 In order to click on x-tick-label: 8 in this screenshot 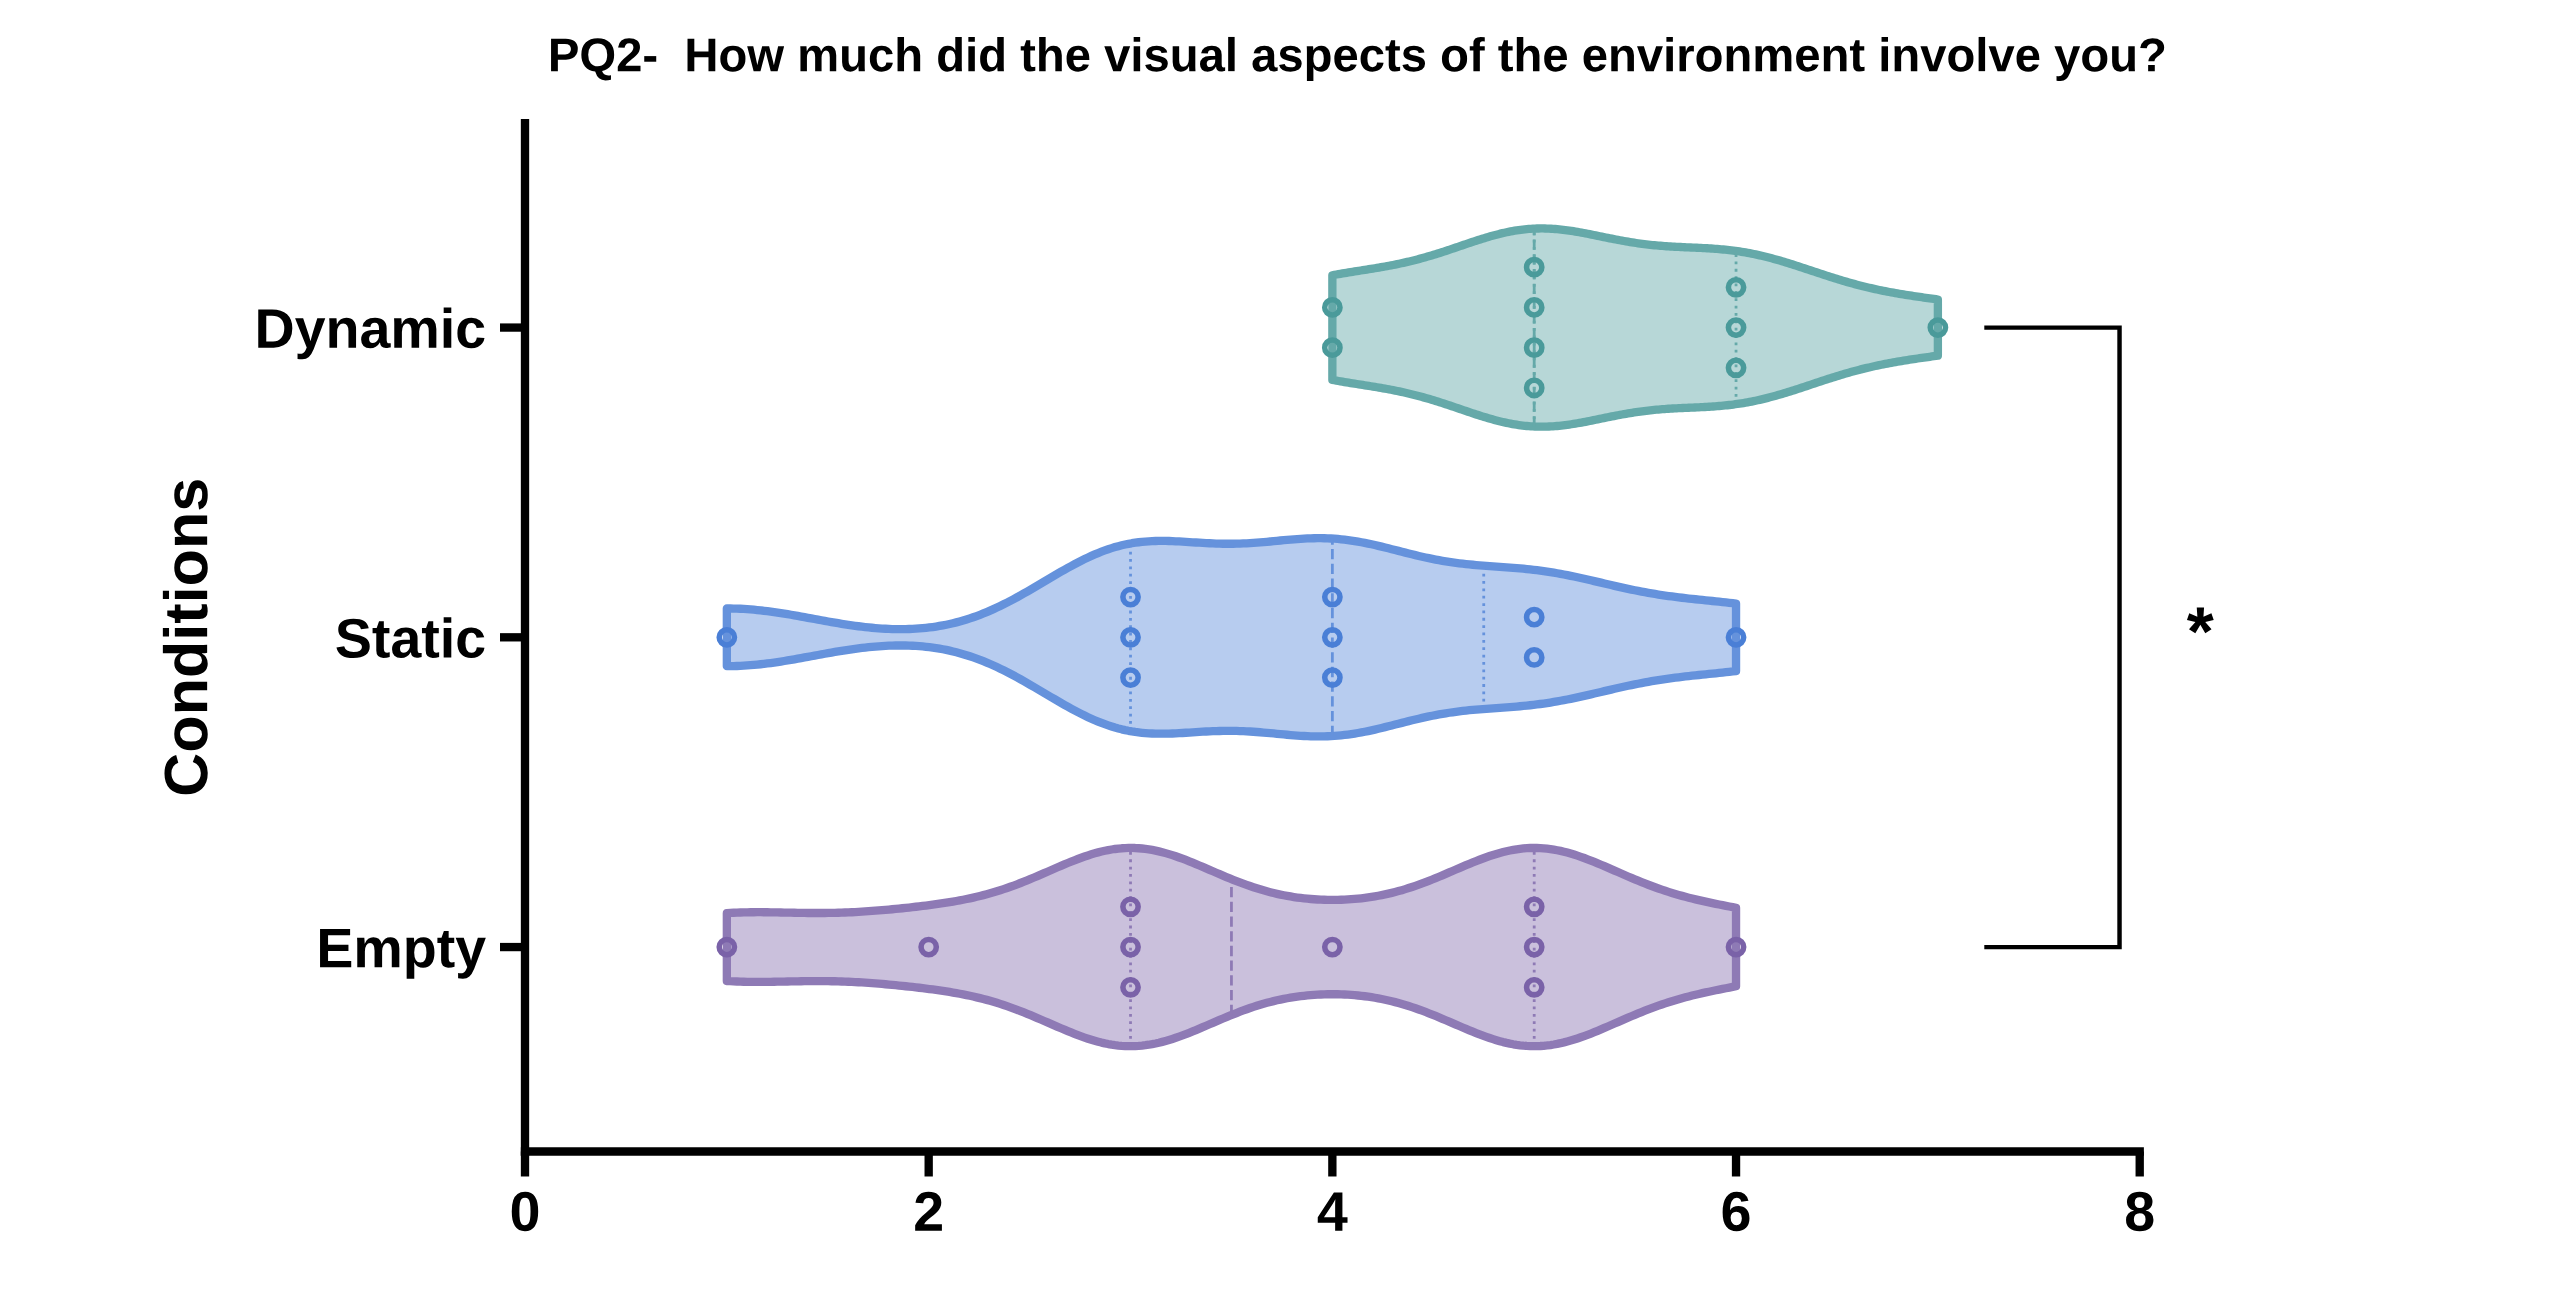, I will do `click(2140, 1211)`.